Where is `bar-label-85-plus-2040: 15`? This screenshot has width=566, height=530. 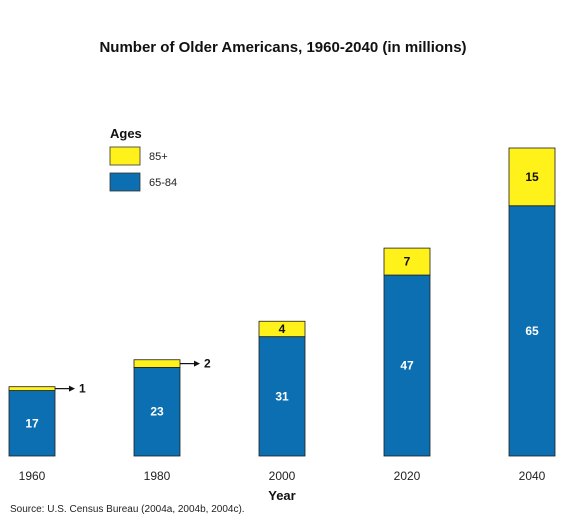 bar-label-85-plus-2040: 15 is located at coordinates (532, 177).